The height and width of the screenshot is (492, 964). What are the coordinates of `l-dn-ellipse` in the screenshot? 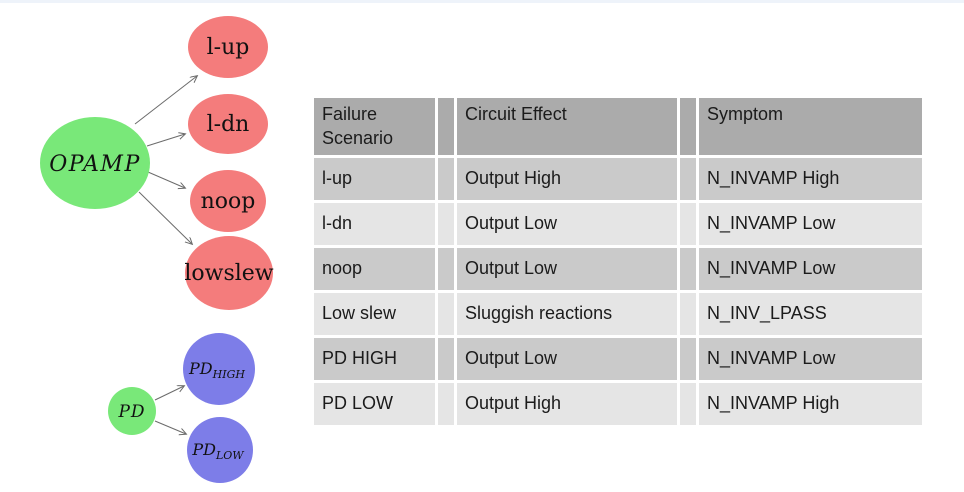 It's located at (228, 124).